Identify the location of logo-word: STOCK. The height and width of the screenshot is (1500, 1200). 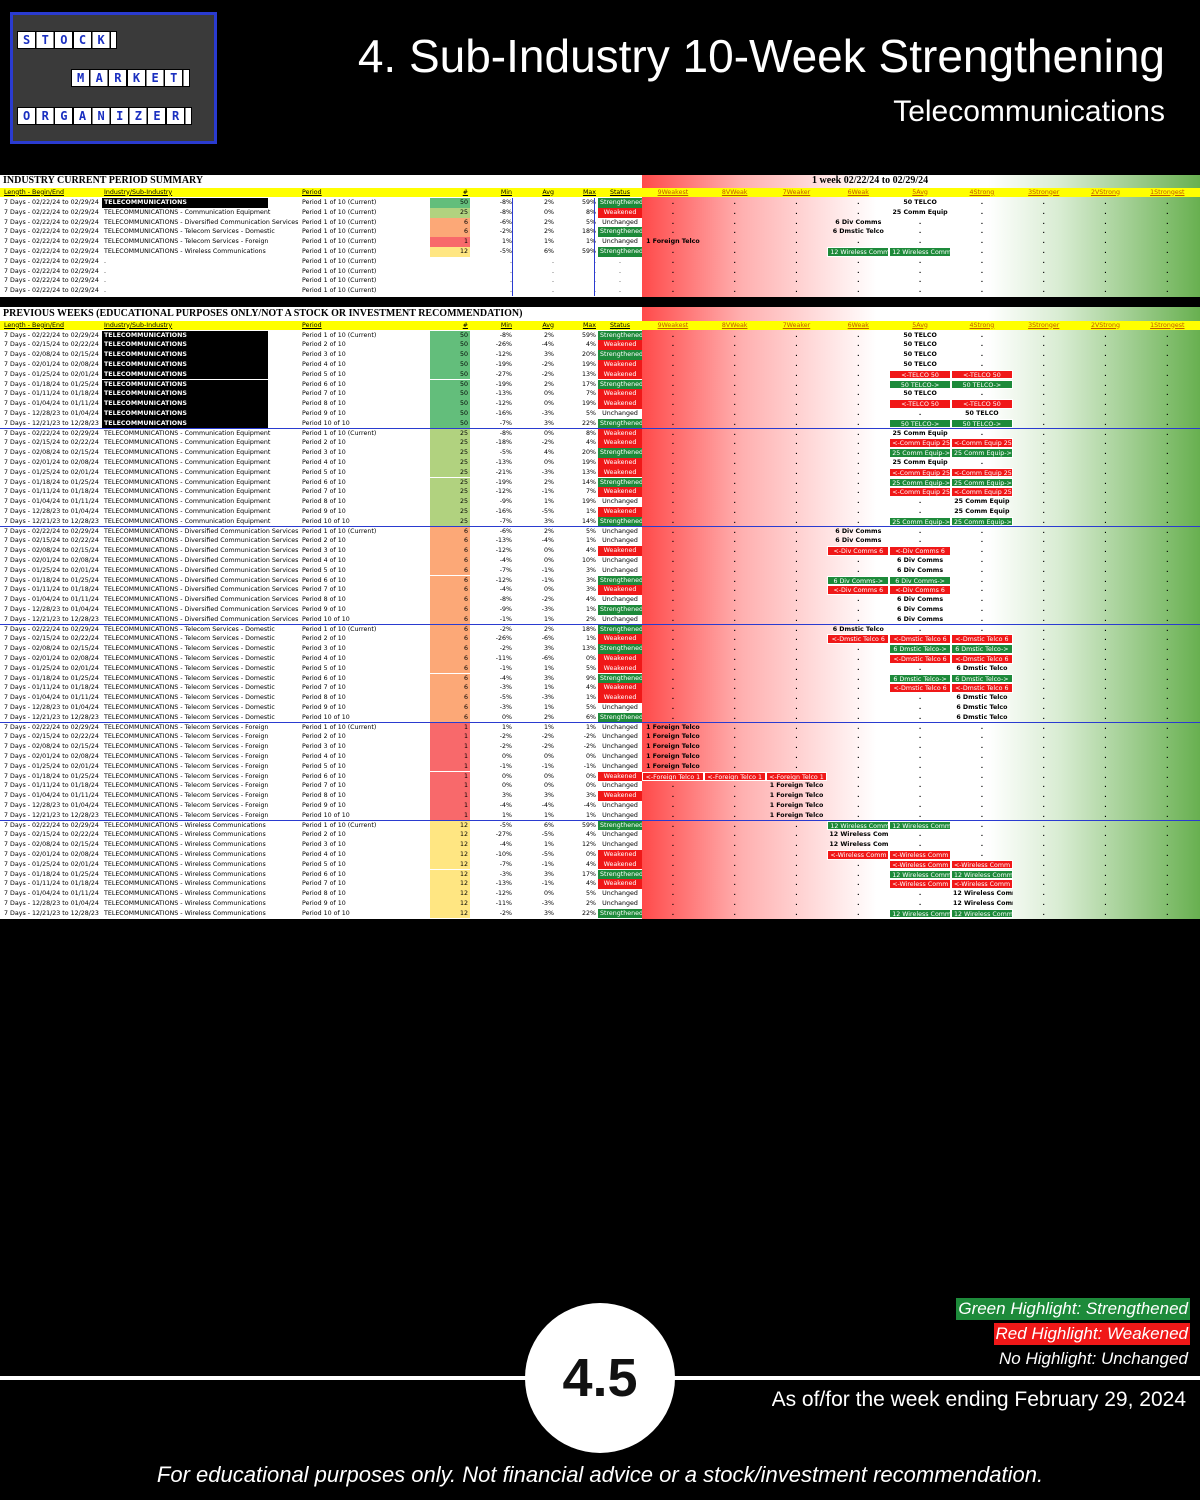
(67, 40).